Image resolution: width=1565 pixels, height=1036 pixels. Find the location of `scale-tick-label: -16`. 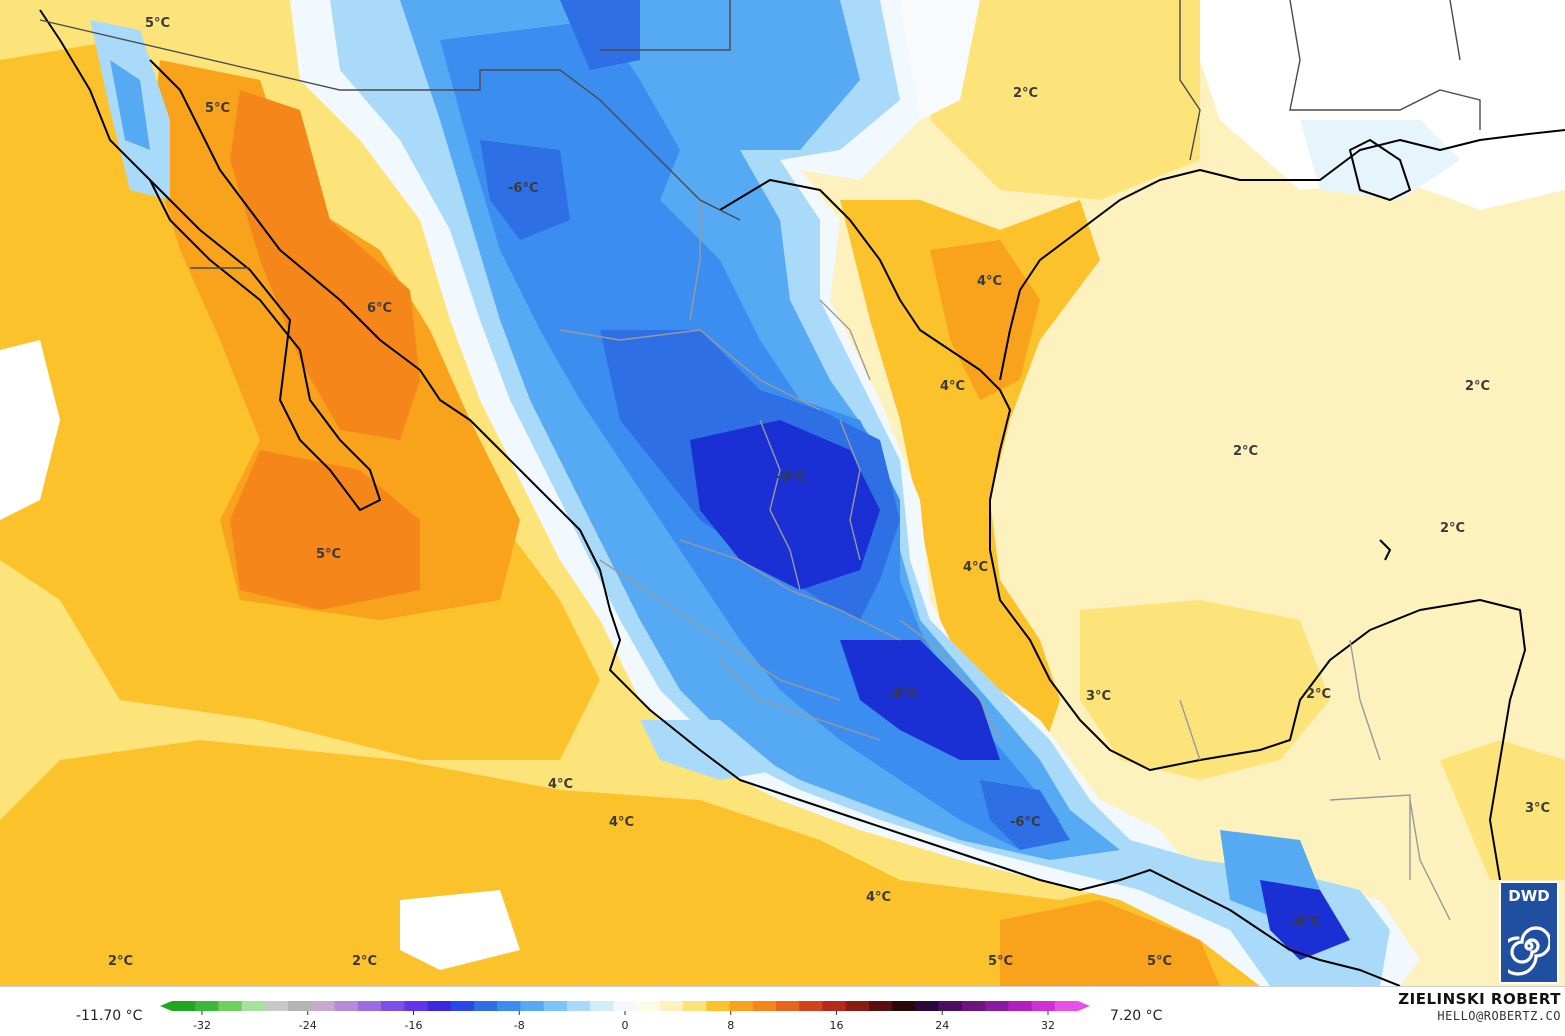

scale-tick-label: -16 is located at coordinates (414, 1025).